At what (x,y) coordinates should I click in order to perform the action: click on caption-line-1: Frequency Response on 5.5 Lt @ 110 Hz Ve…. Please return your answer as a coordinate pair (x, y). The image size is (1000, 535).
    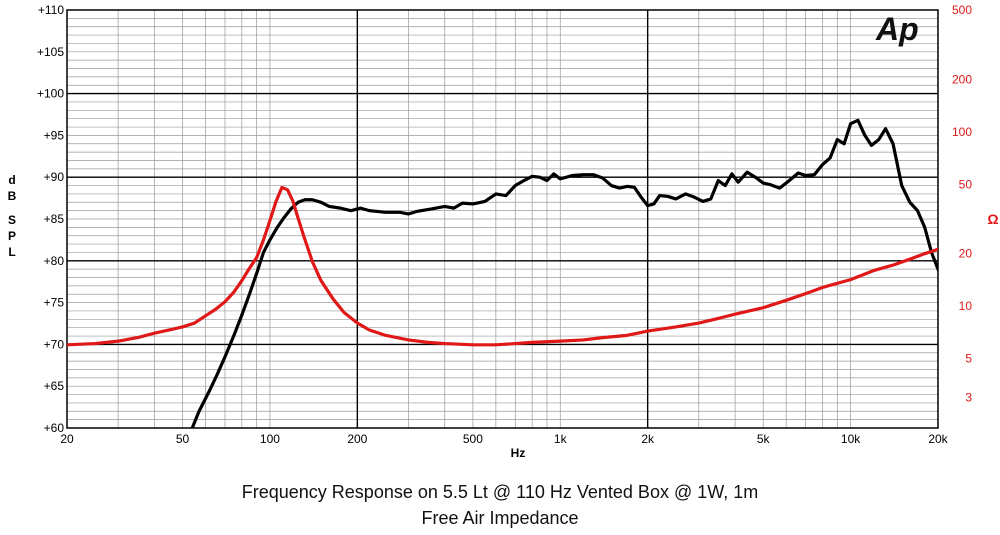
    Looking at the image, I should click on (500, 492).